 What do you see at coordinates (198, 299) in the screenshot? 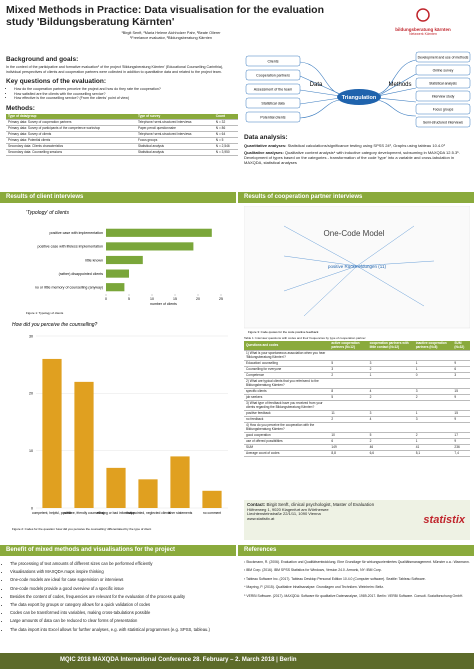
I see `x-tick-label: 20` at bounding box center [198, 299].